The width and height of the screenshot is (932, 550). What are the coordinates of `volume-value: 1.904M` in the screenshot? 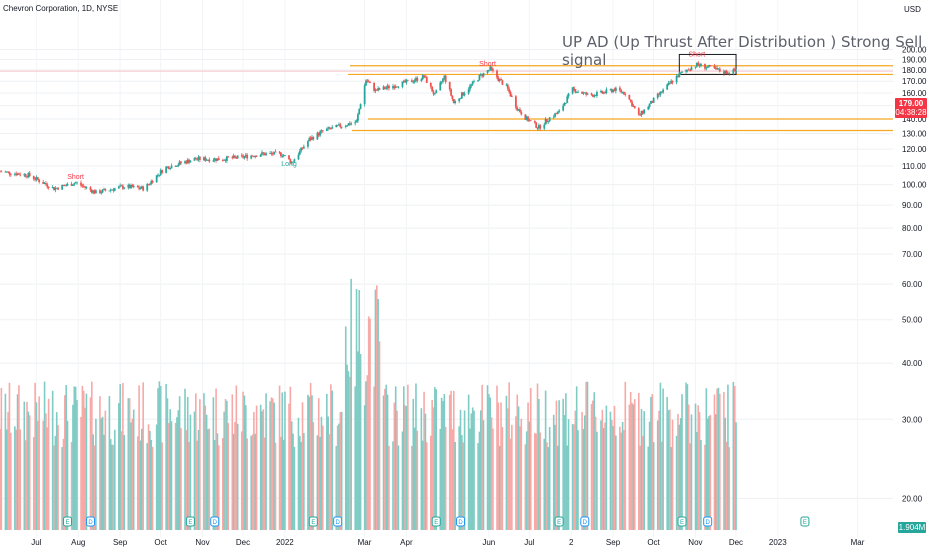 It's located at (912, 527).